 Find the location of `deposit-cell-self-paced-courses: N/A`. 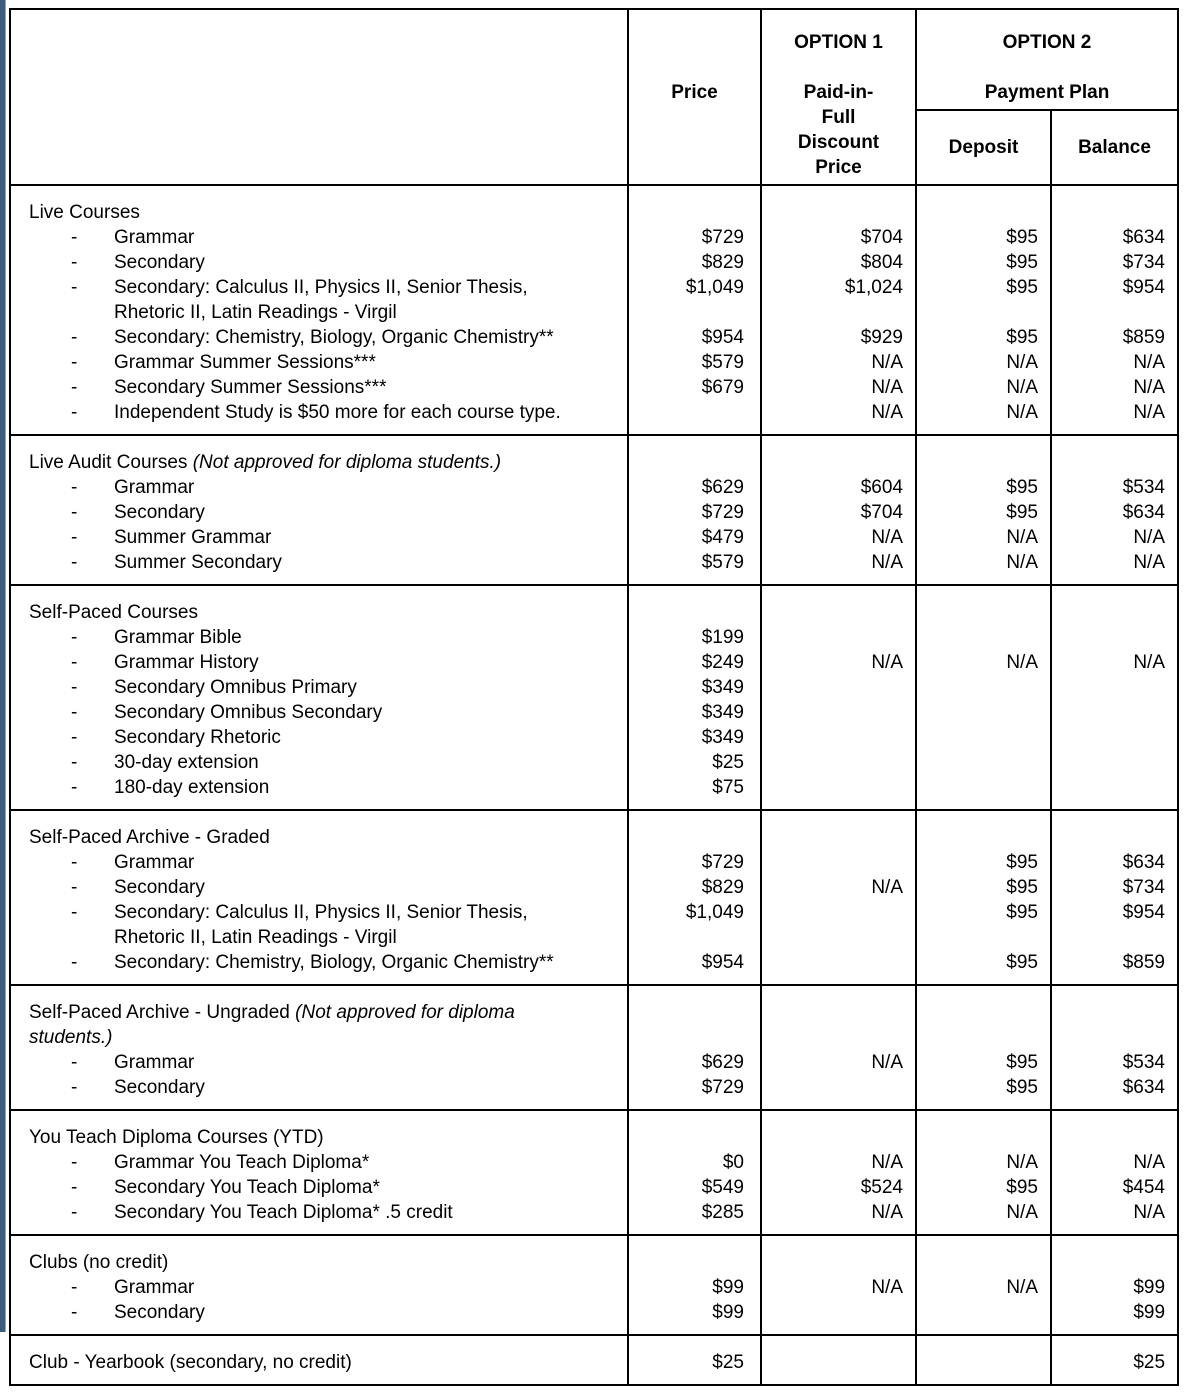

deposit-cell-self-paced-courses: N/A is located at coordinates (983, 697).